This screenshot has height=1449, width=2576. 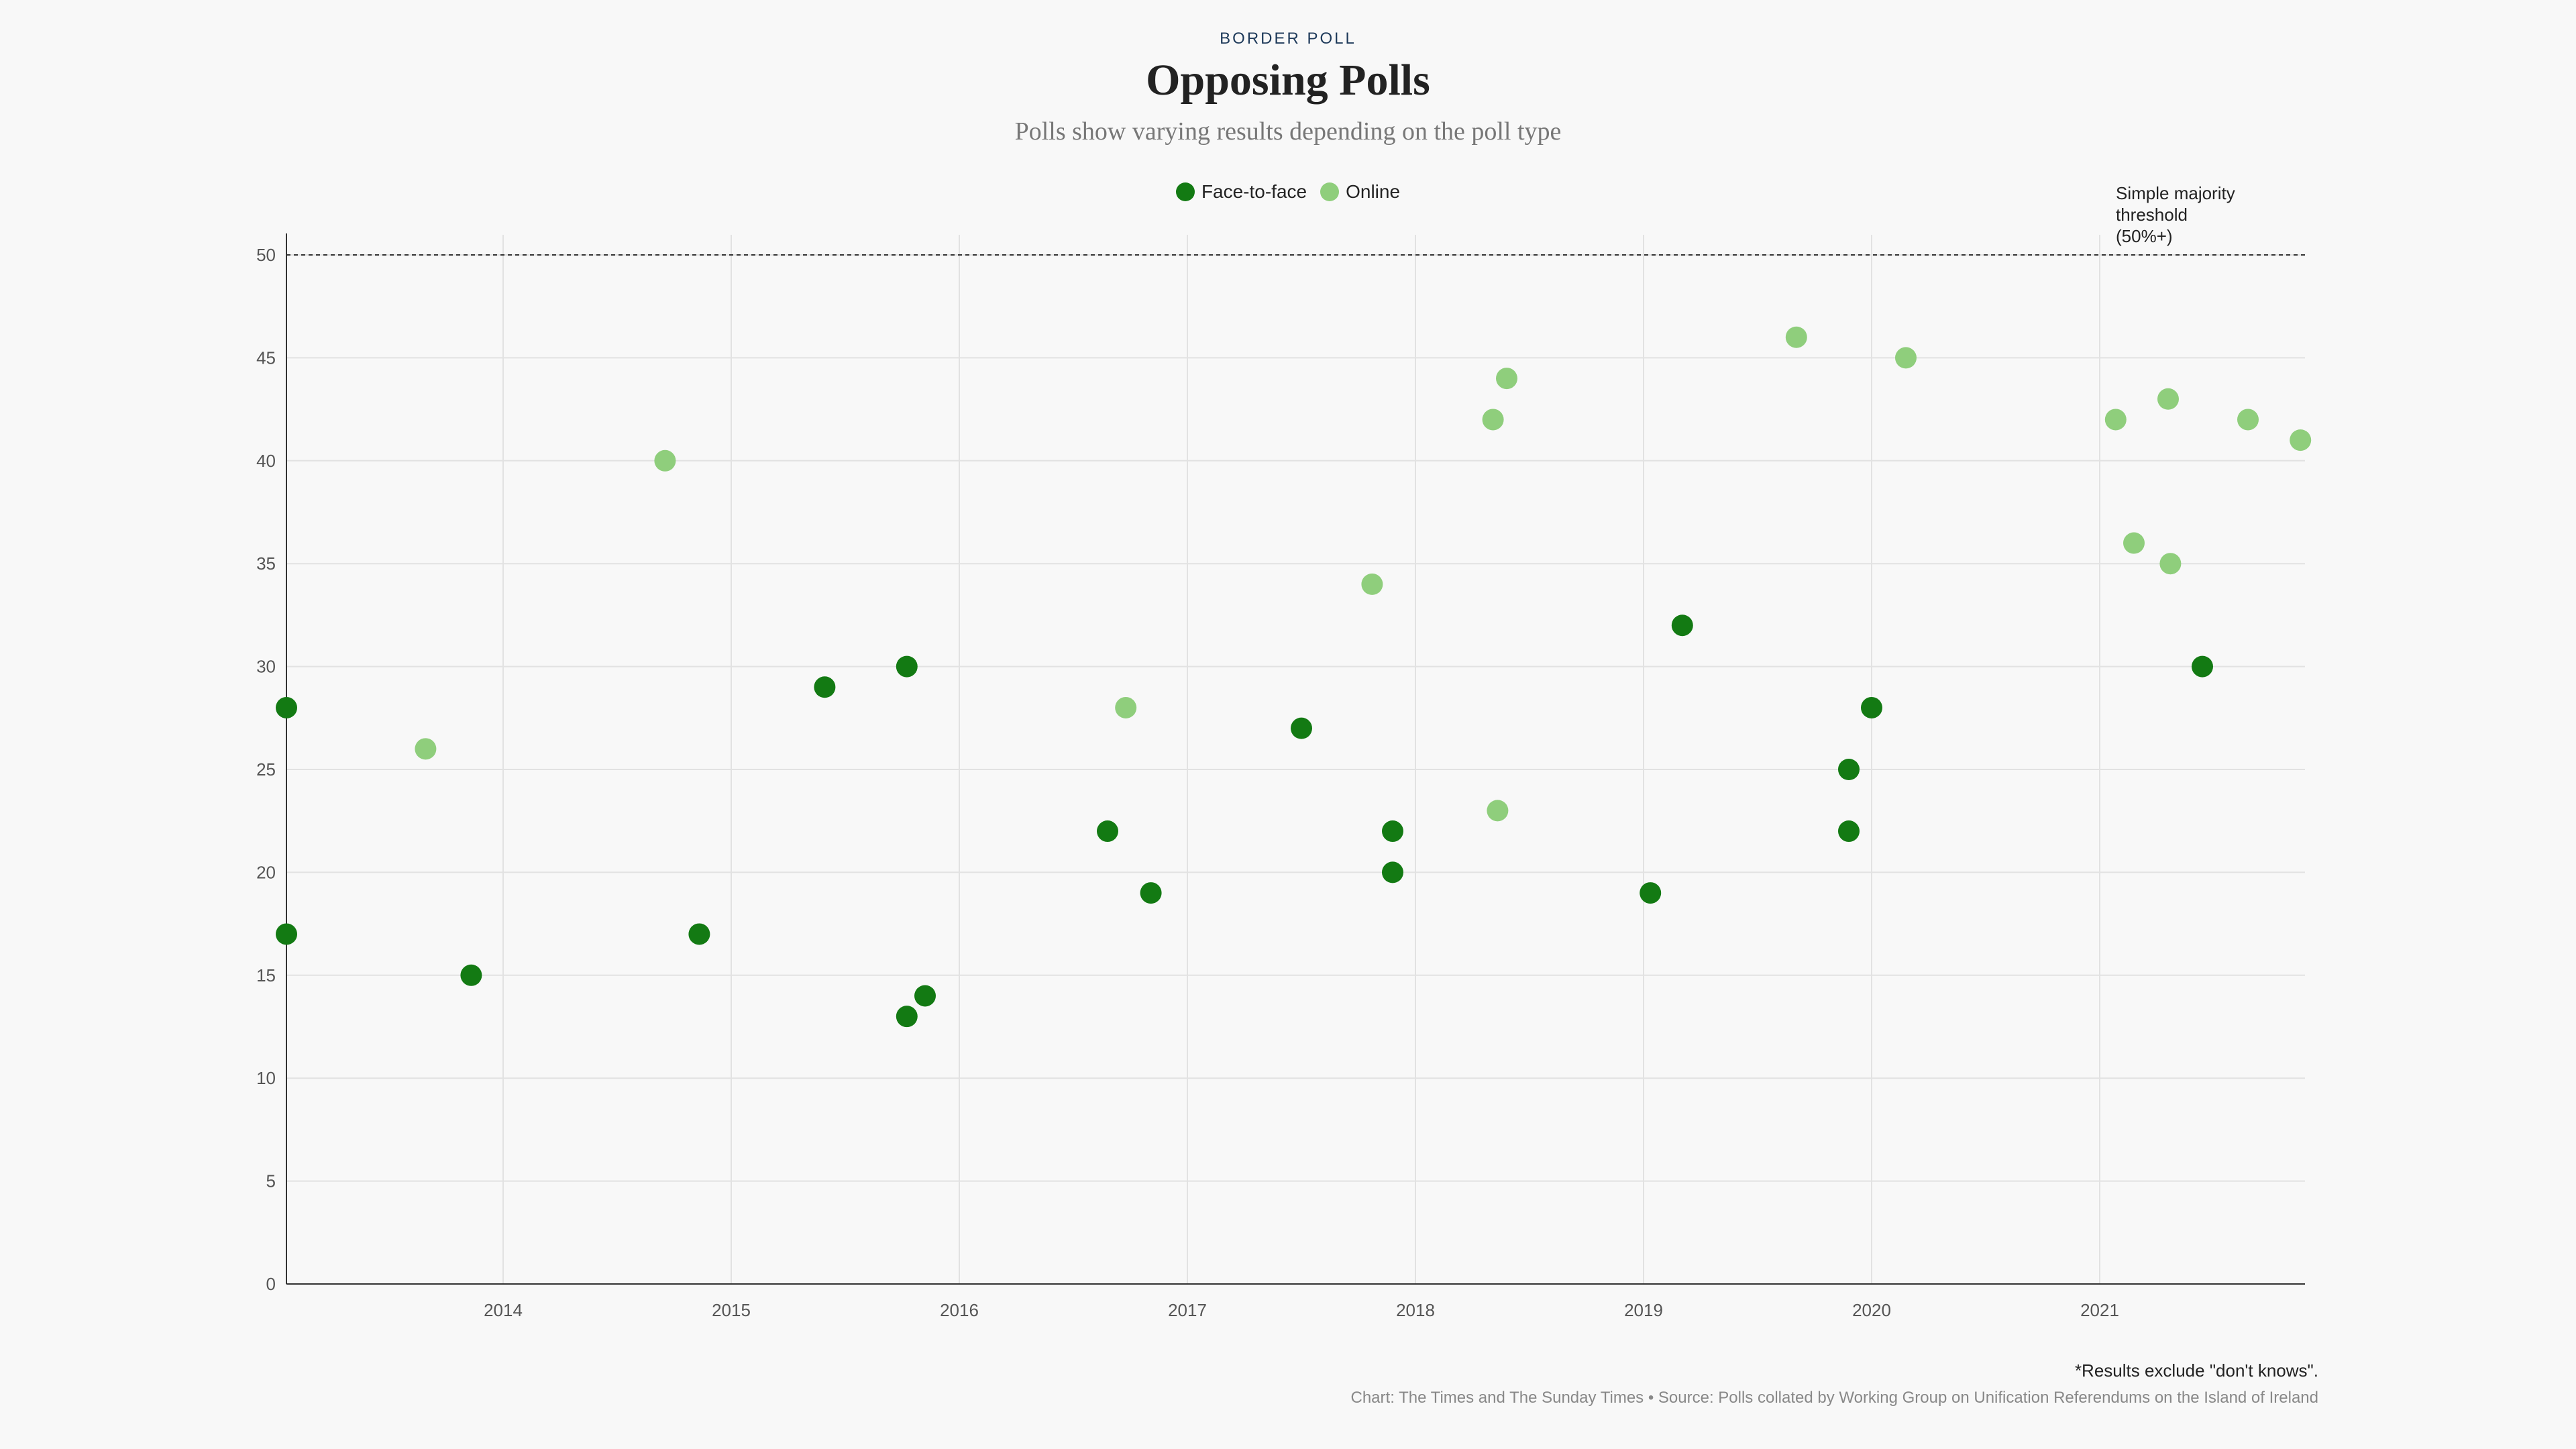 What do you see at coordinates (1185, 191) in the screenshot?
I see `legend-swatch-face-to-face` at bounding box center [1185, 191].